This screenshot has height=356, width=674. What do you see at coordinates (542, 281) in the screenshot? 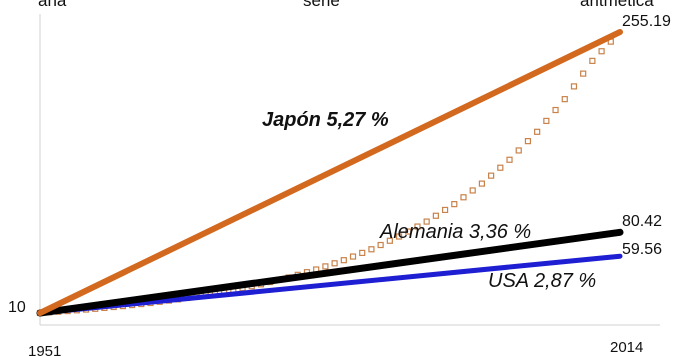
I see `series-label-usa: USA 2,87 %` at bounding box center [542, 281].